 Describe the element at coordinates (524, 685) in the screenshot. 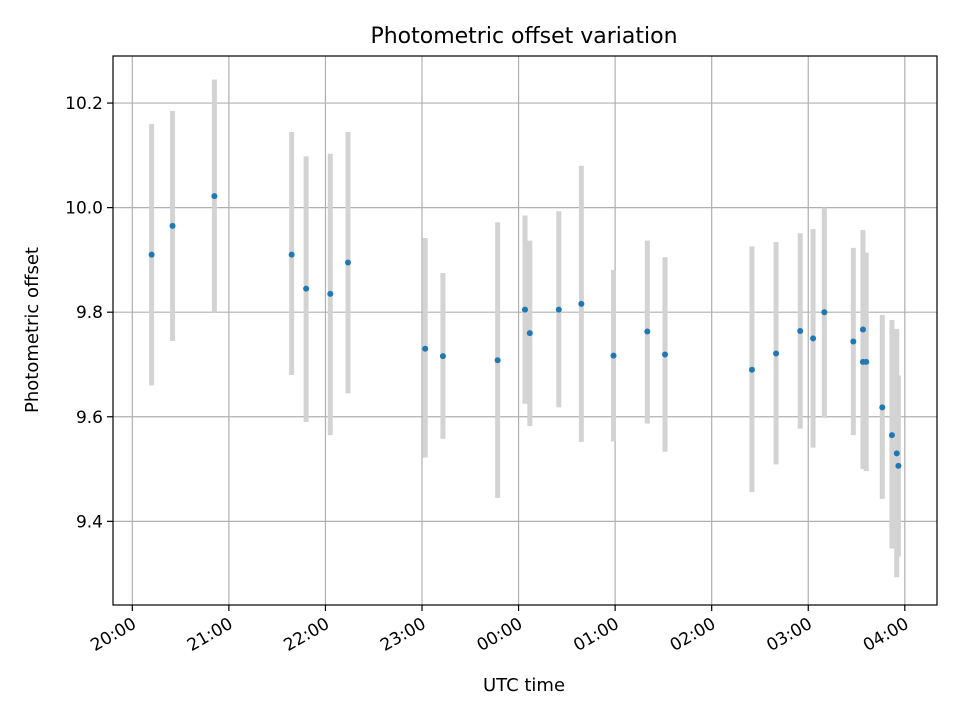

I see `x-axis-label: UTC time` at that location.